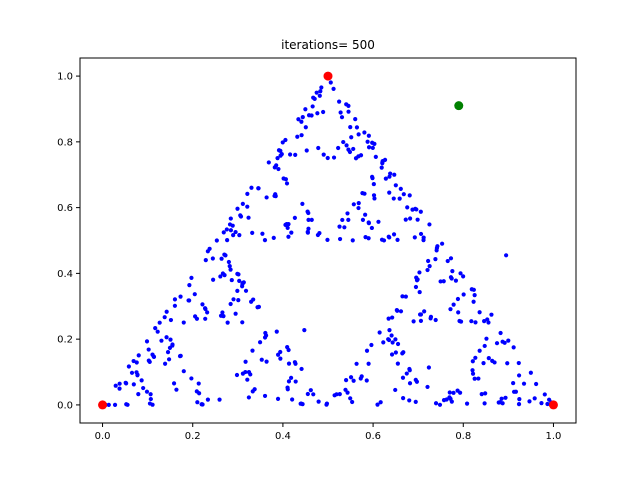 Image resolution: width=640 pixels, height=483 pixels. I want to click on y-tick-label: 0.2, so click(65, 340).